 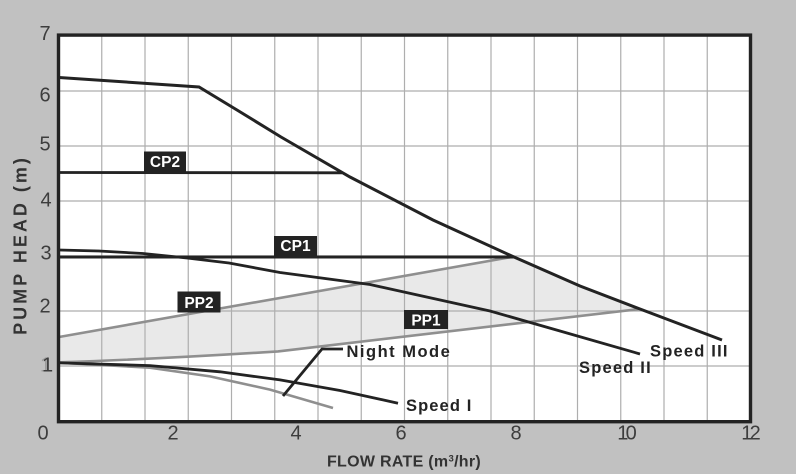 I want to click on svg-text: 8, so click(x=515, y=434).